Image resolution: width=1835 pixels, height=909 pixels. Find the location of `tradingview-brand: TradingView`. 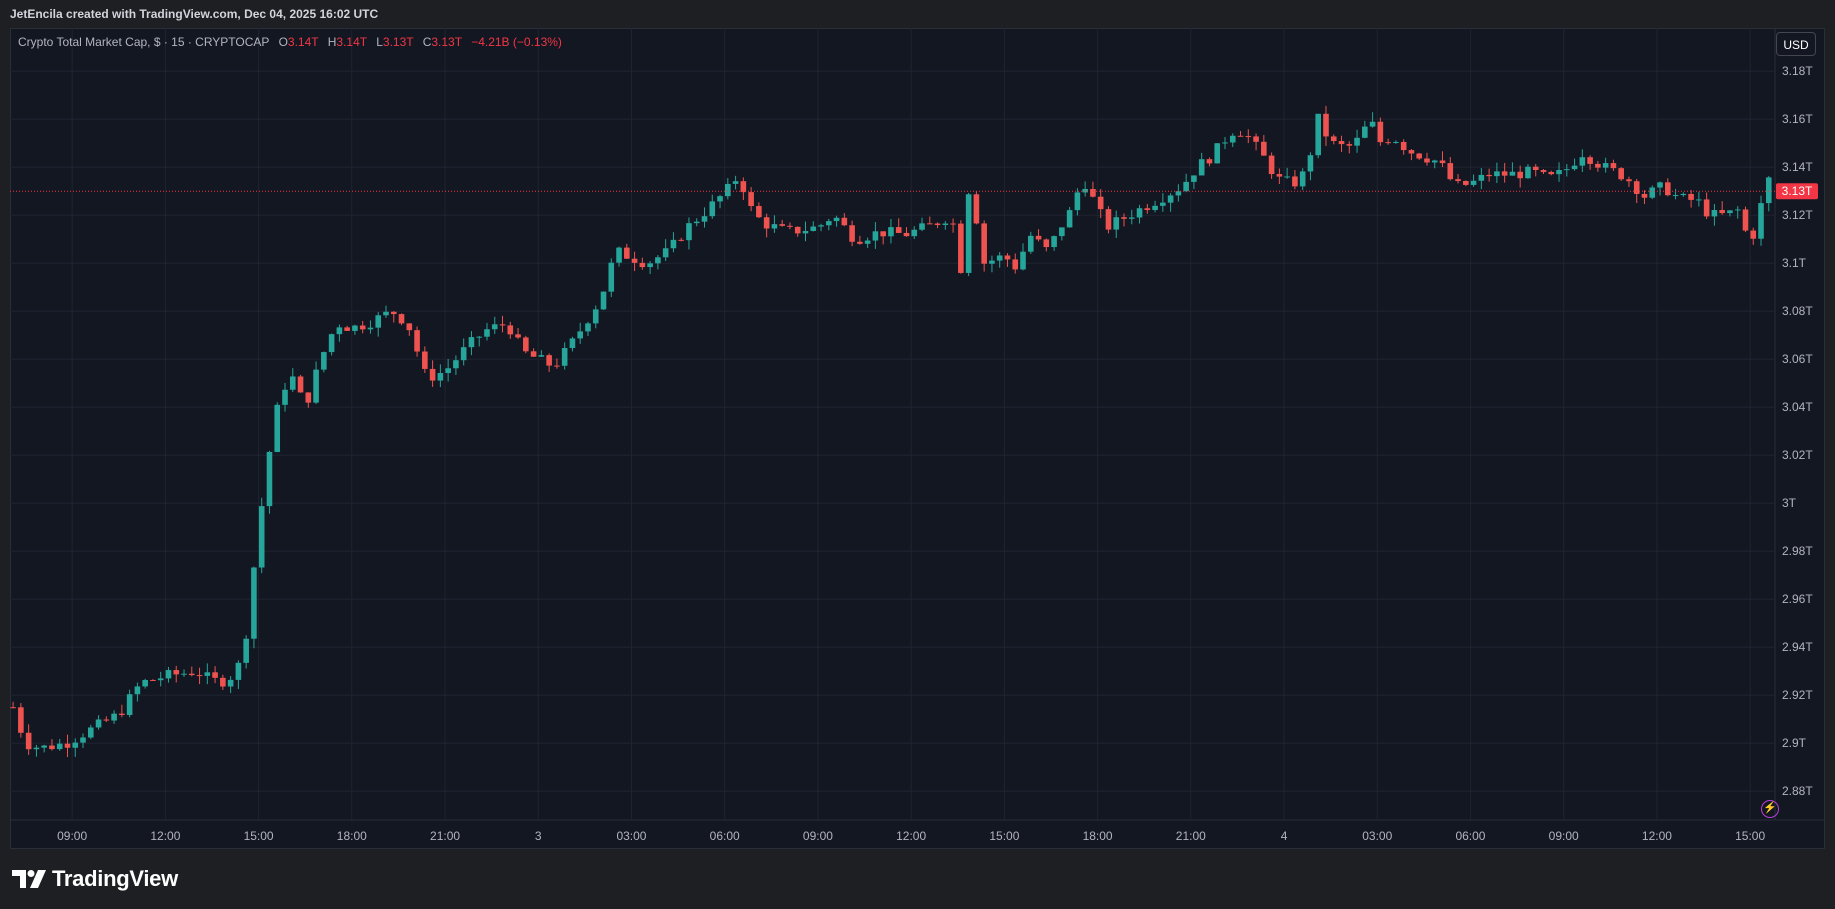

tradingview-brand: TradingView is located at coordinates (95, 879).